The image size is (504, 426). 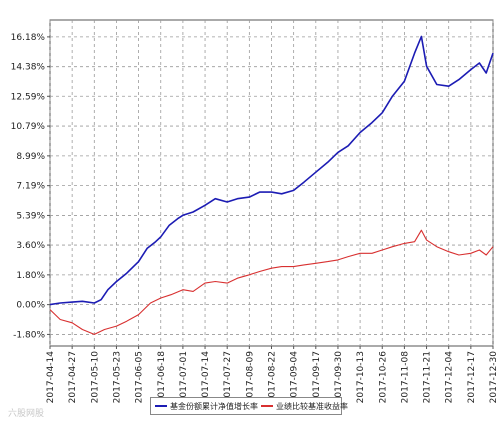 I want to click on y-tick-label: -1.80%, so click(x=29, y=335).